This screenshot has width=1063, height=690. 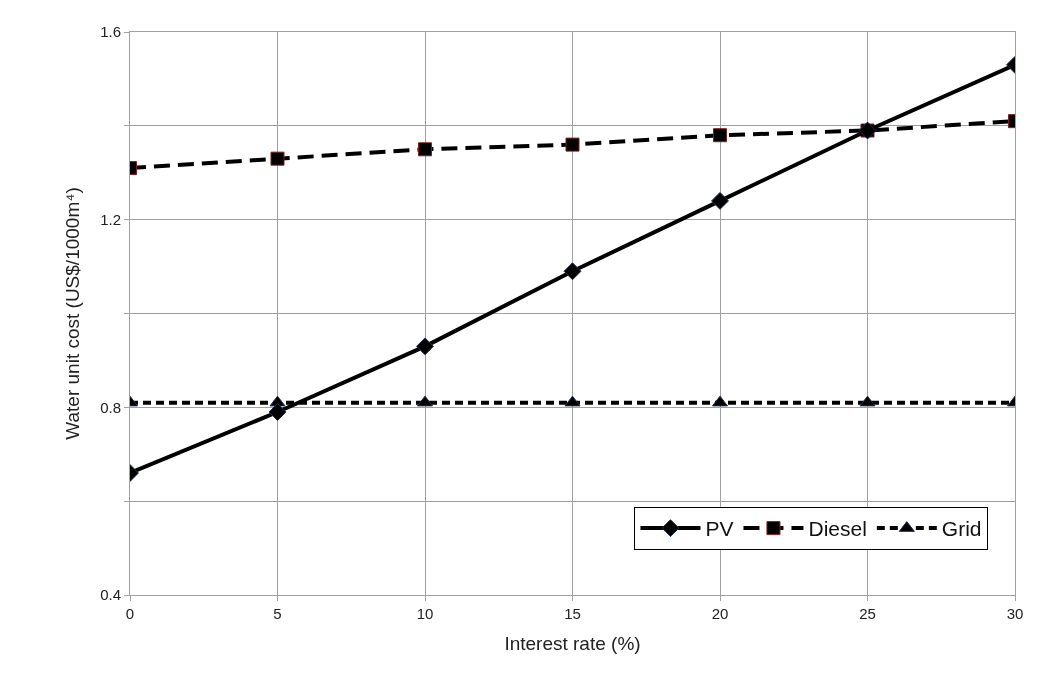 I want to click on y-tick-label: 0.4, so click(x=110, y=595).